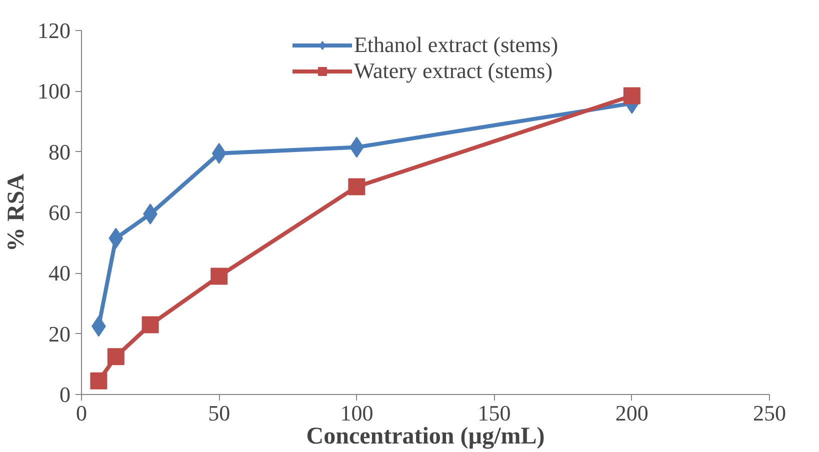 The height and width of the screenshot is (452, 819). What do you see at coordinates (769, 413) in the screenshot?
I see `x-tick-label: 250` at bounding box center [769, 413].